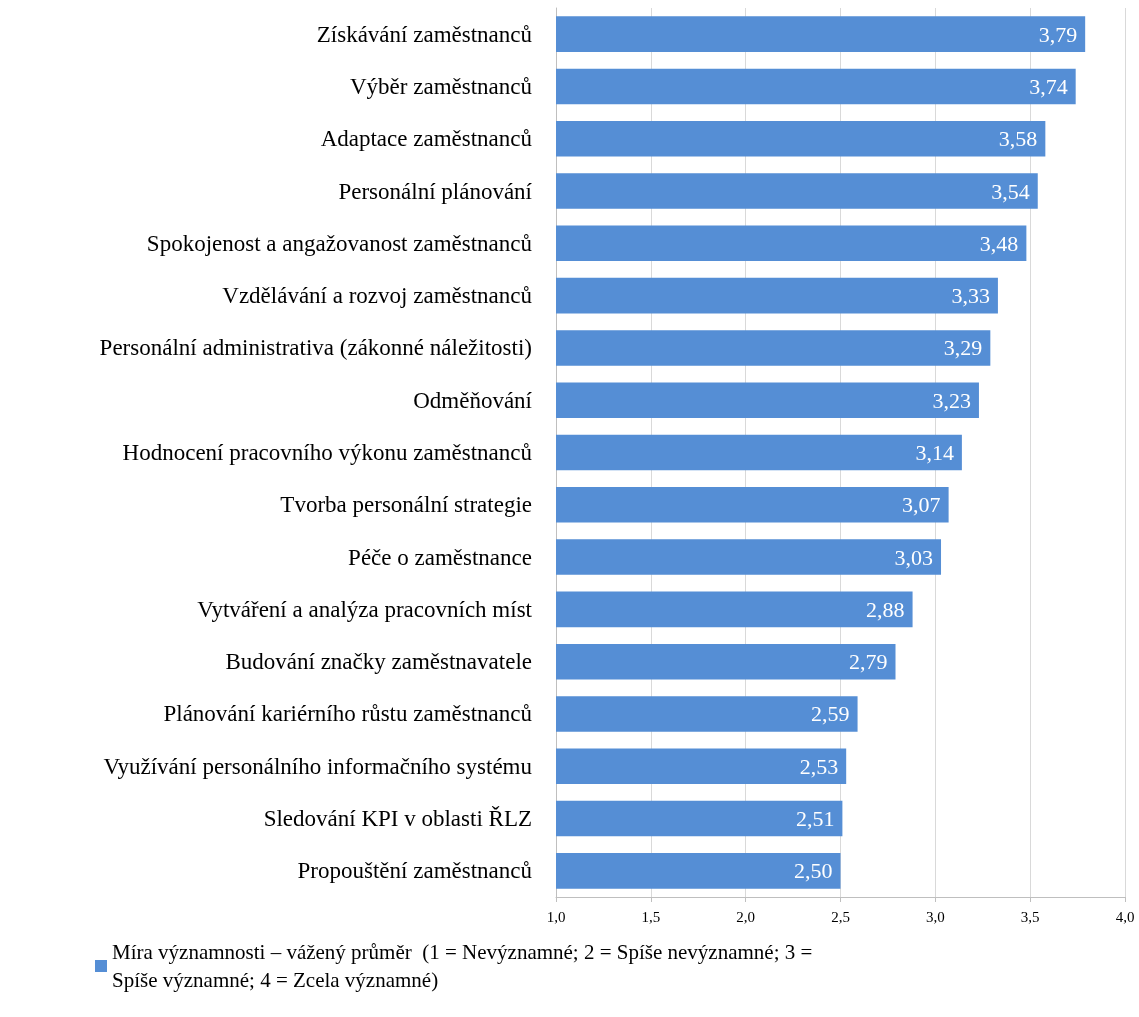 The height and width of the screenshot is (1017, 1139). What do you see at coordinates (951, 400) in the screenshot?
I see `data-label: 3,23` at bounding box center [951, 400].